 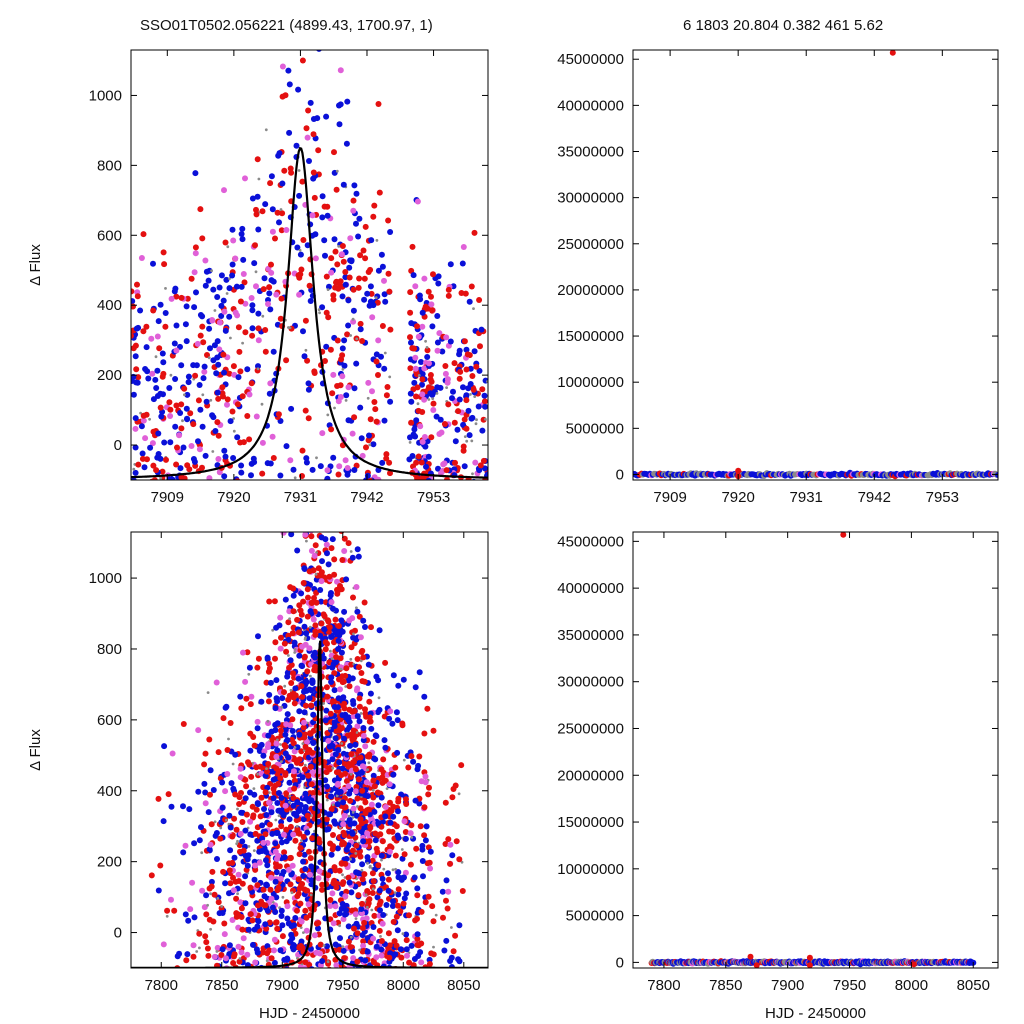 I want to click on x-tick-label: 7953, so click(x=942, y=497).